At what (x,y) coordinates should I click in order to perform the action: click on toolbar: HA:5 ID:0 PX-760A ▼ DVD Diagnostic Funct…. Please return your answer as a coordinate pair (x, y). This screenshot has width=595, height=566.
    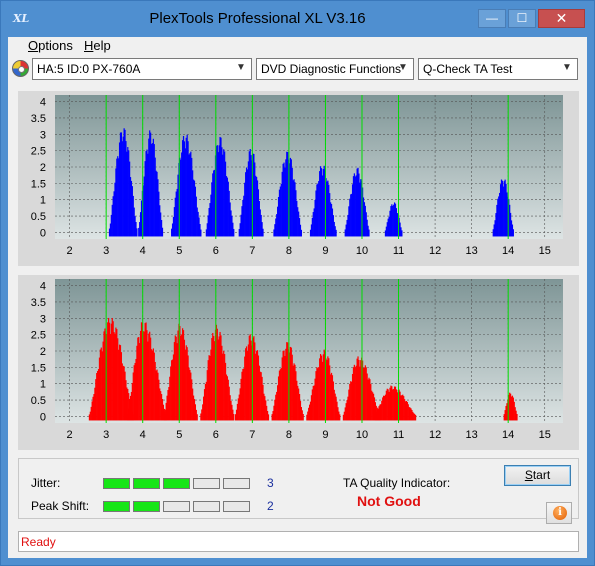
    Looking at the image, I should click on (297, 70).